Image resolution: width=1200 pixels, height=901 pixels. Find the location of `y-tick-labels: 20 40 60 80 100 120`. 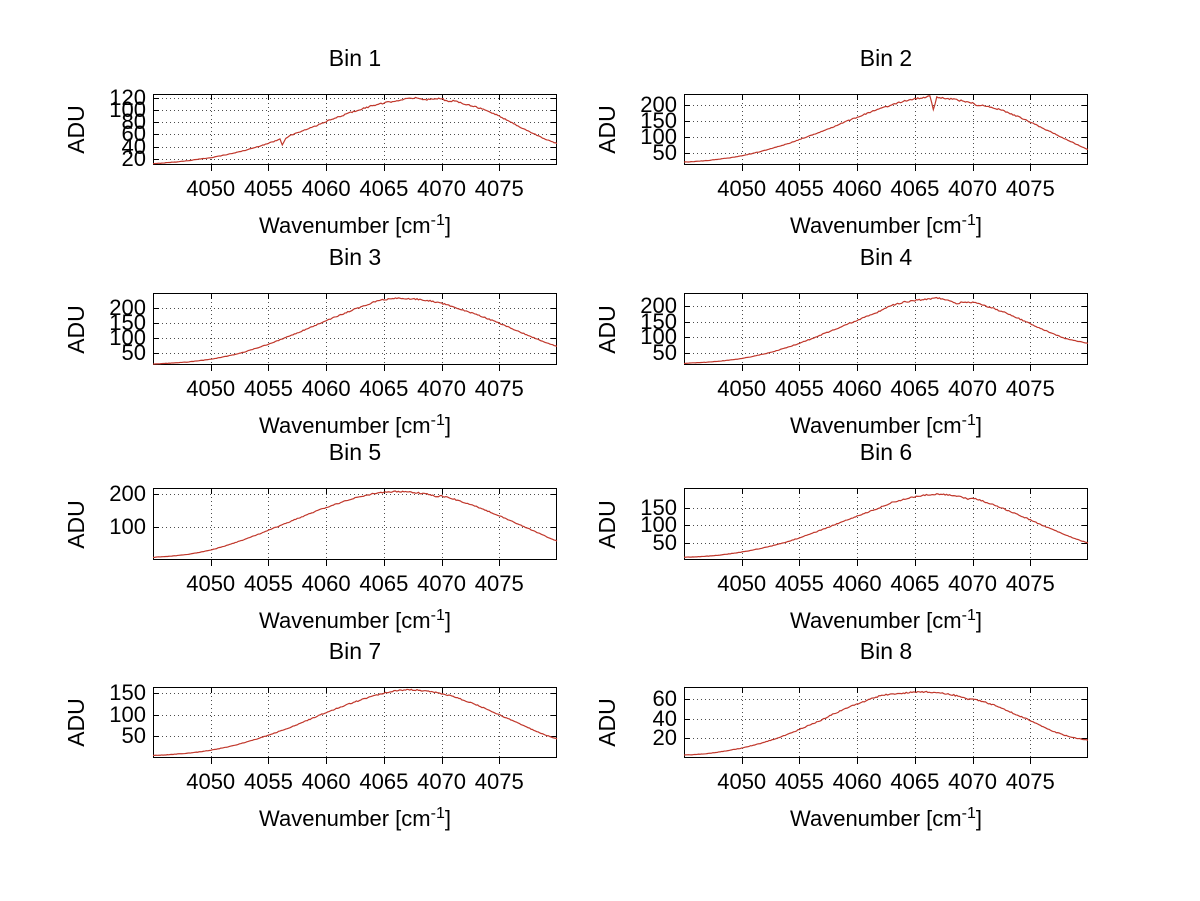

y-tick-labels: 20 40 60 80 100 120 is located at coordinates (117, 127).